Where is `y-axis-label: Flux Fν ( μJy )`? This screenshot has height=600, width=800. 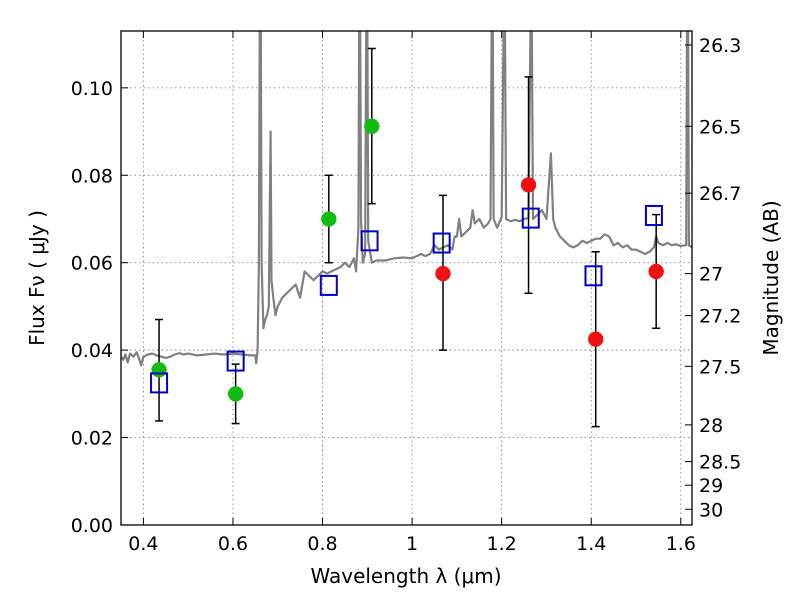
y-axis-label: Flux Fν ( μJy ) is located at coordinates (37, 278).